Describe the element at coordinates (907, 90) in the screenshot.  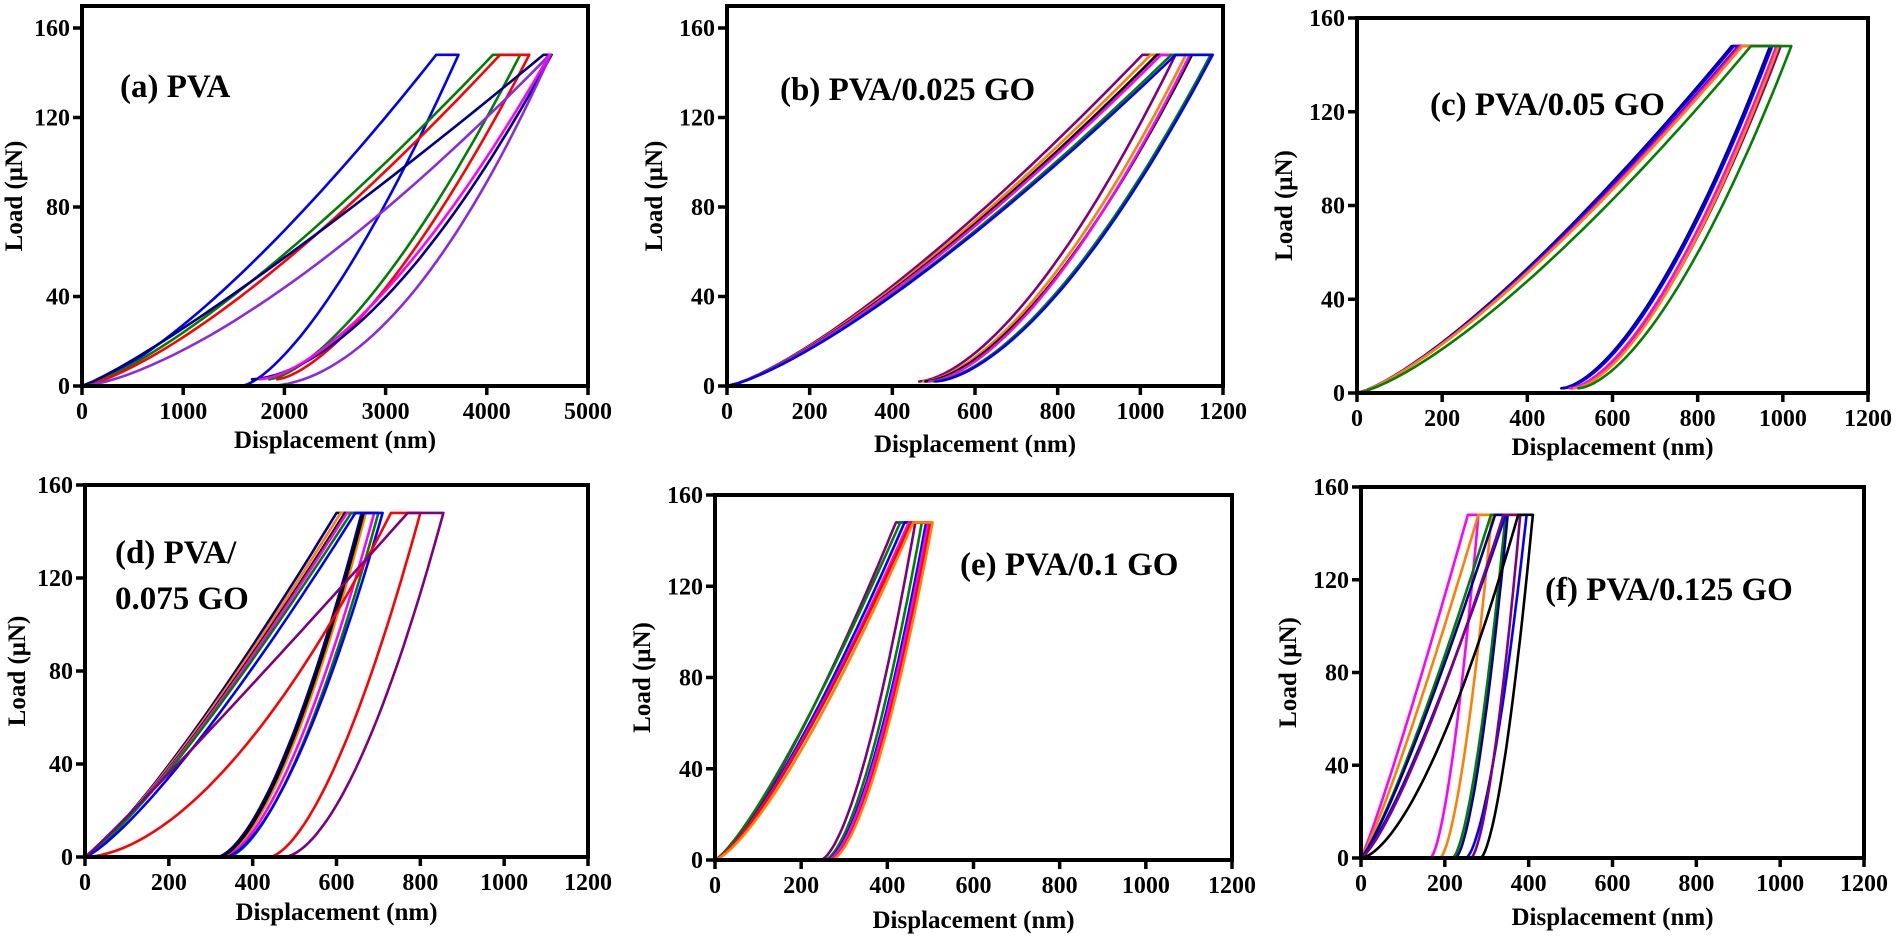
I see `panel-title: (b) PVA/0.025 GO` at that location.